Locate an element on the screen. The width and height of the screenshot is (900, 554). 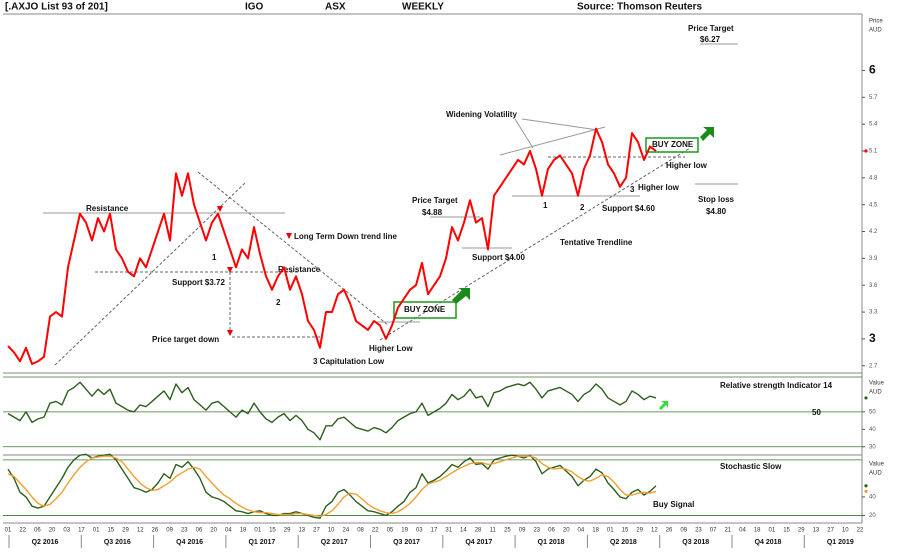
annotation: Resistance is located at coordinates (299, 269).